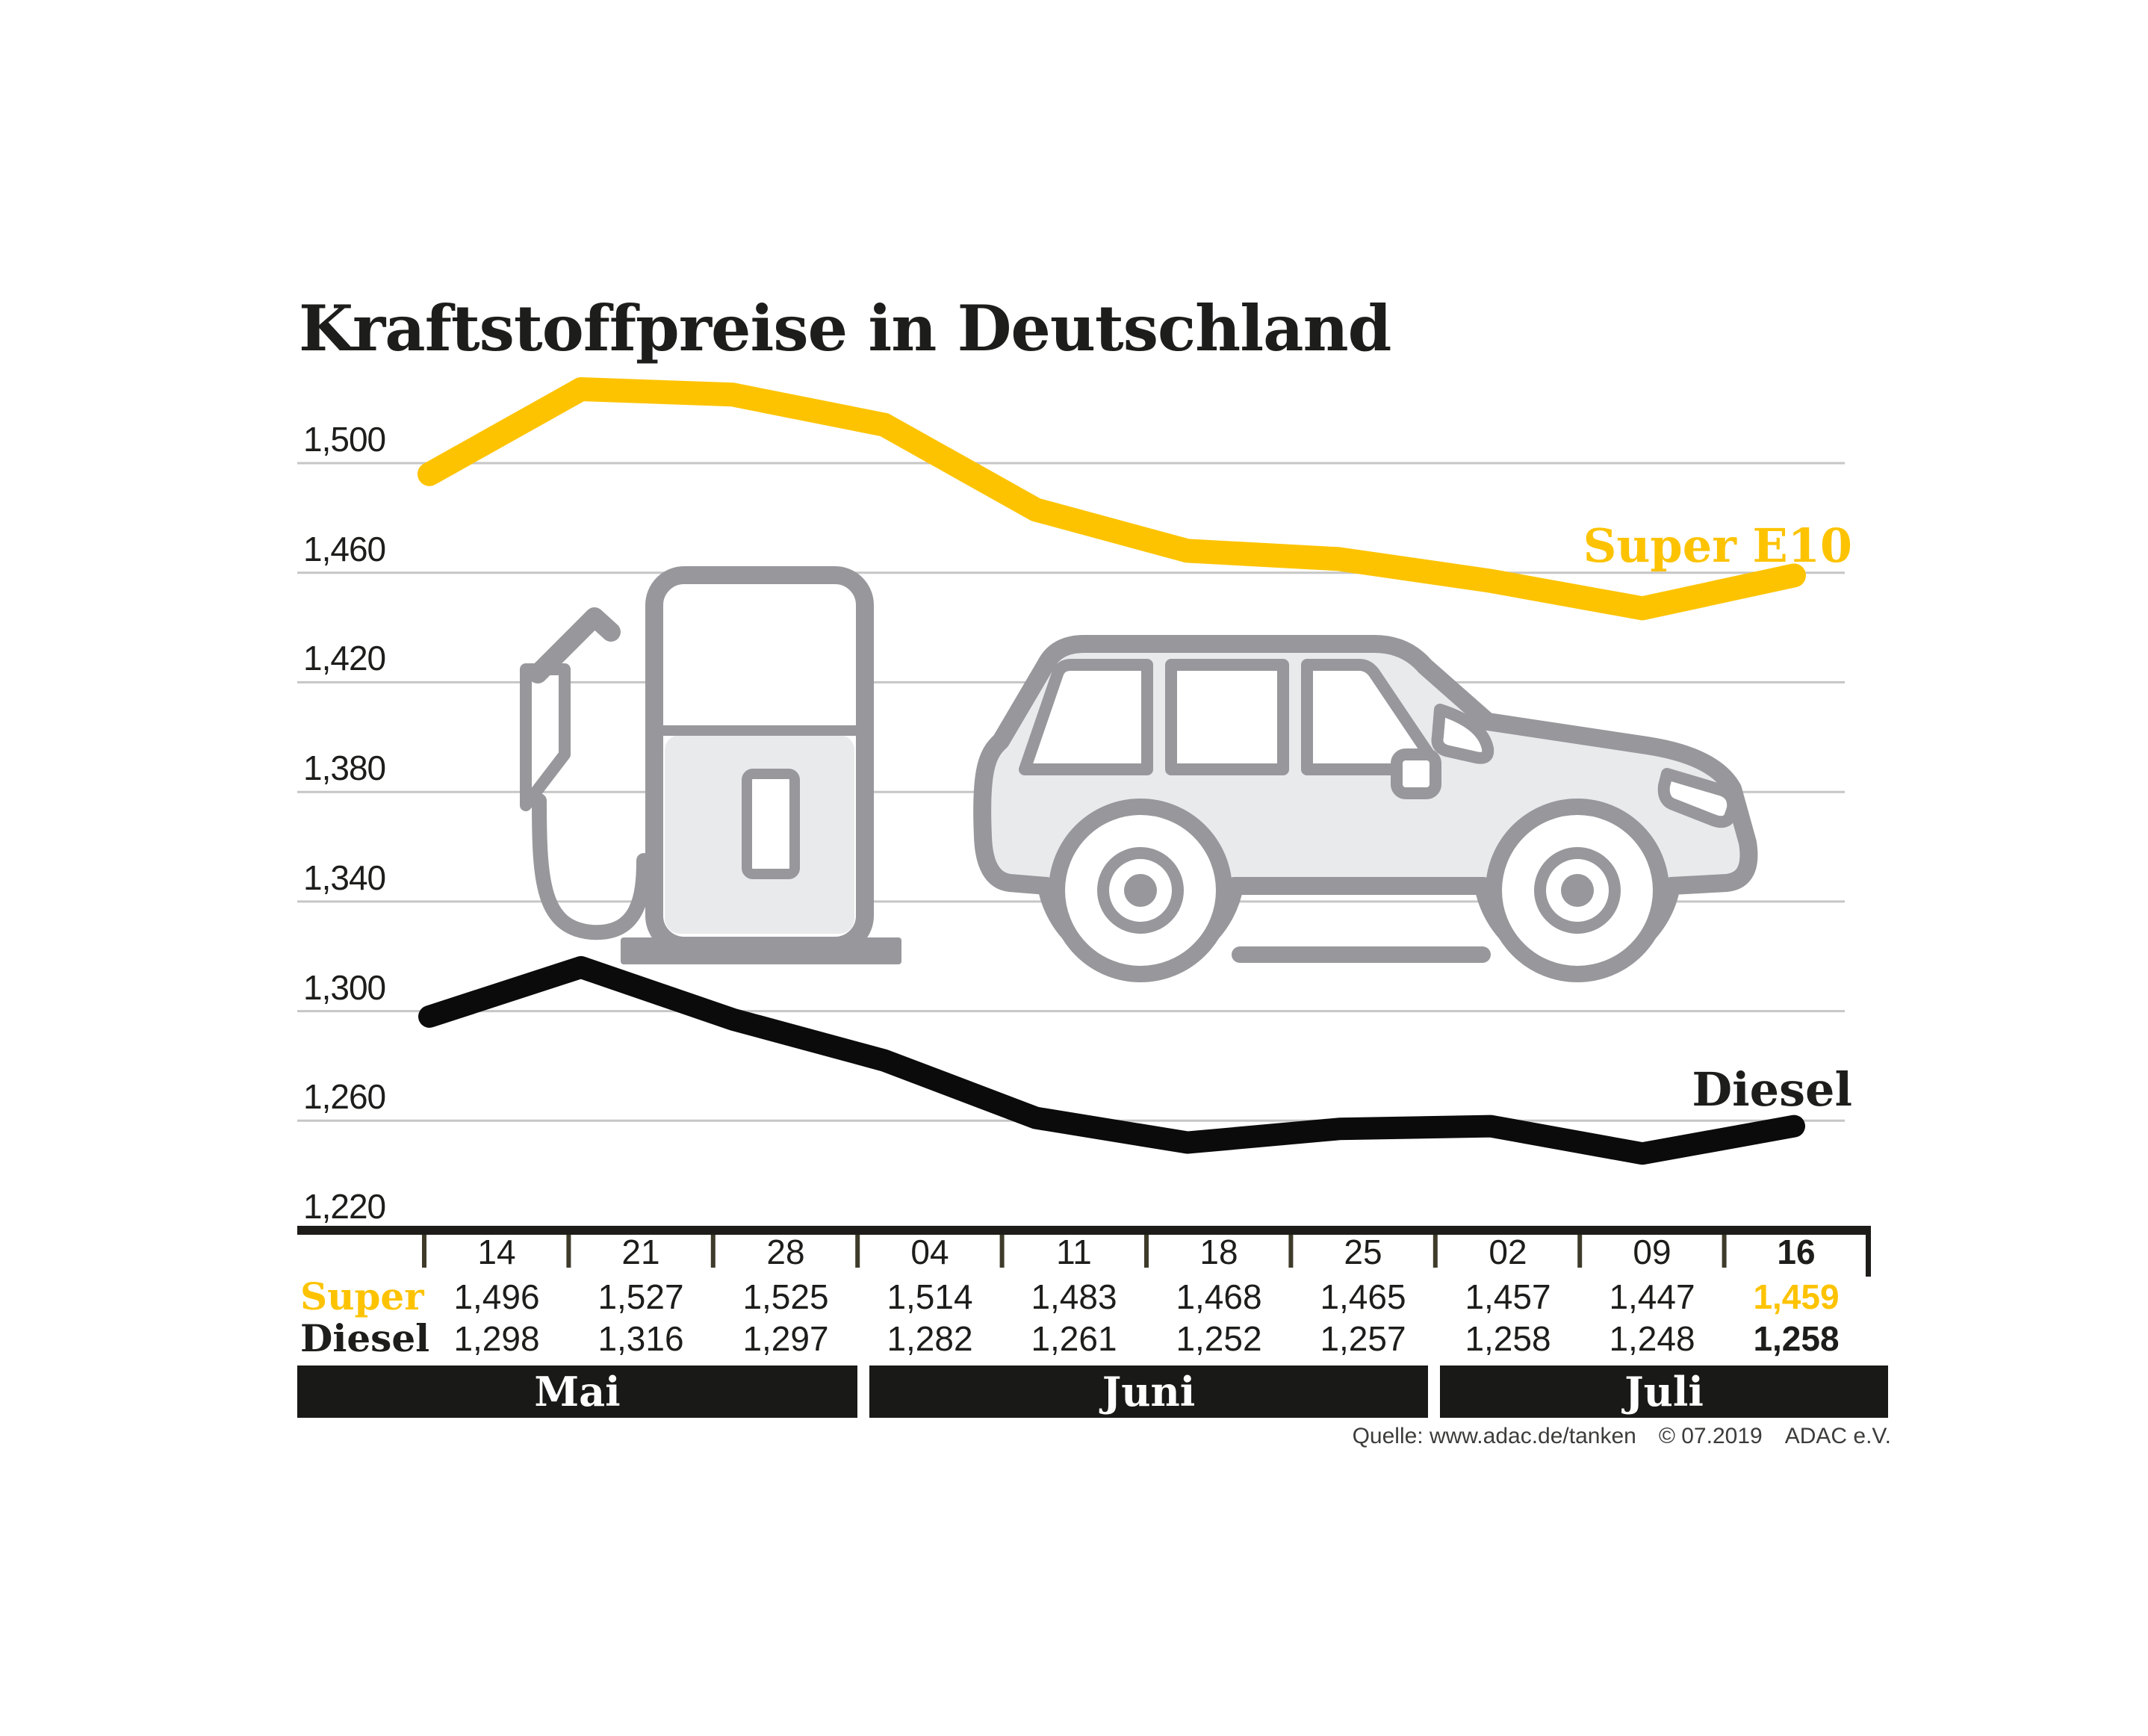 This screenshot has height=1736, width=2148. I want to click on super-value-28: 1,525, so click(785, 1296).